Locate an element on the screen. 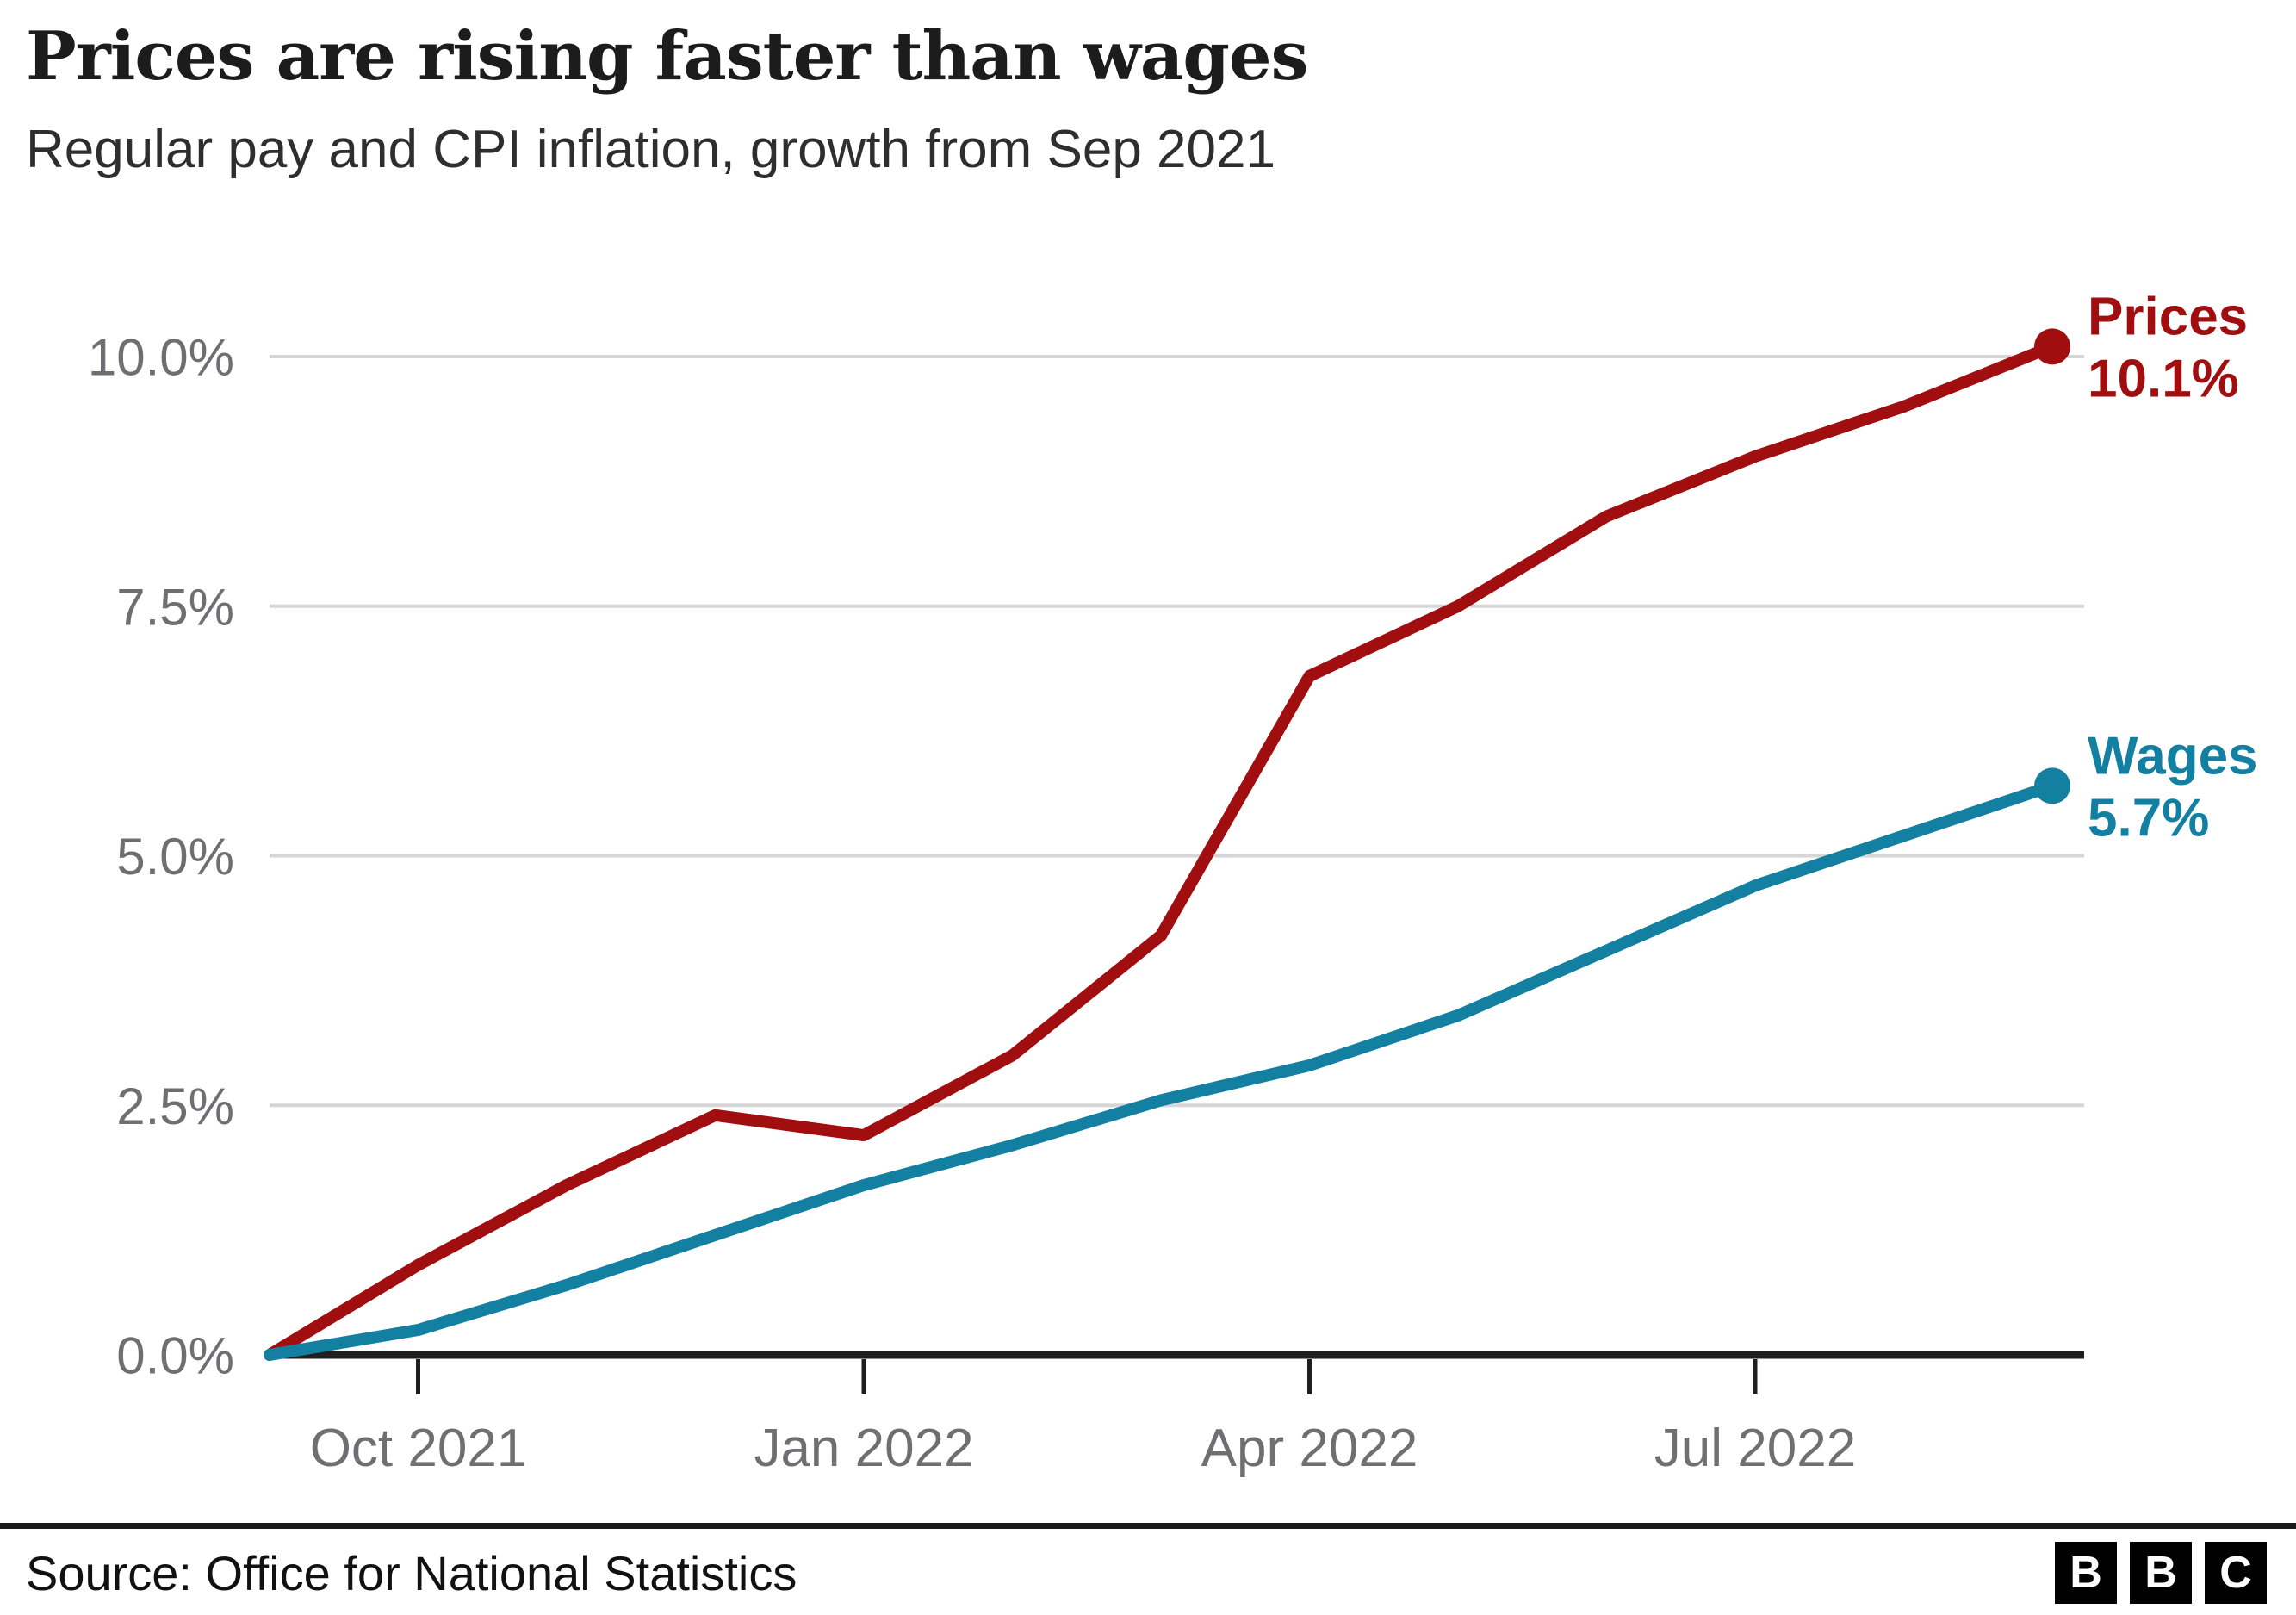 The image size is (2296, 1615). y-tick-label: 7.5% is located at coordinates (175, 607).